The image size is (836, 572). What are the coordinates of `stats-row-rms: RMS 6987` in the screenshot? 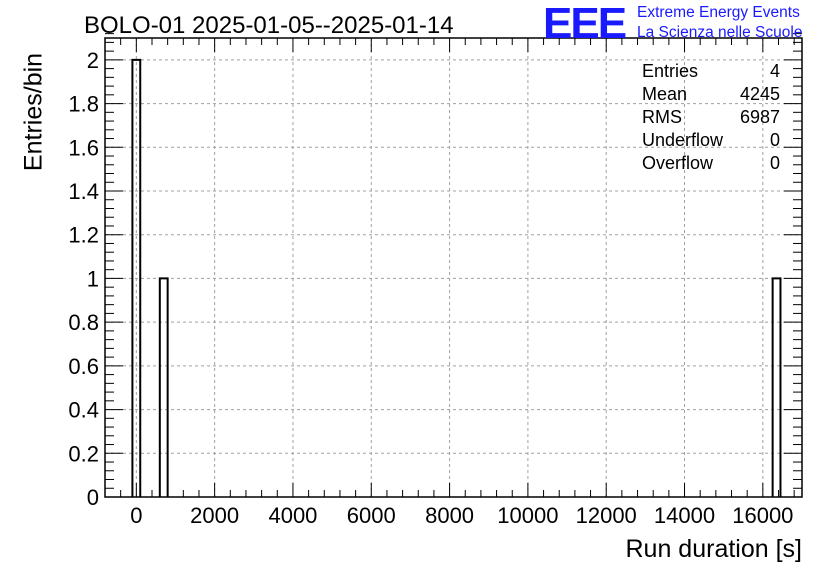 It's located at (711, 117).